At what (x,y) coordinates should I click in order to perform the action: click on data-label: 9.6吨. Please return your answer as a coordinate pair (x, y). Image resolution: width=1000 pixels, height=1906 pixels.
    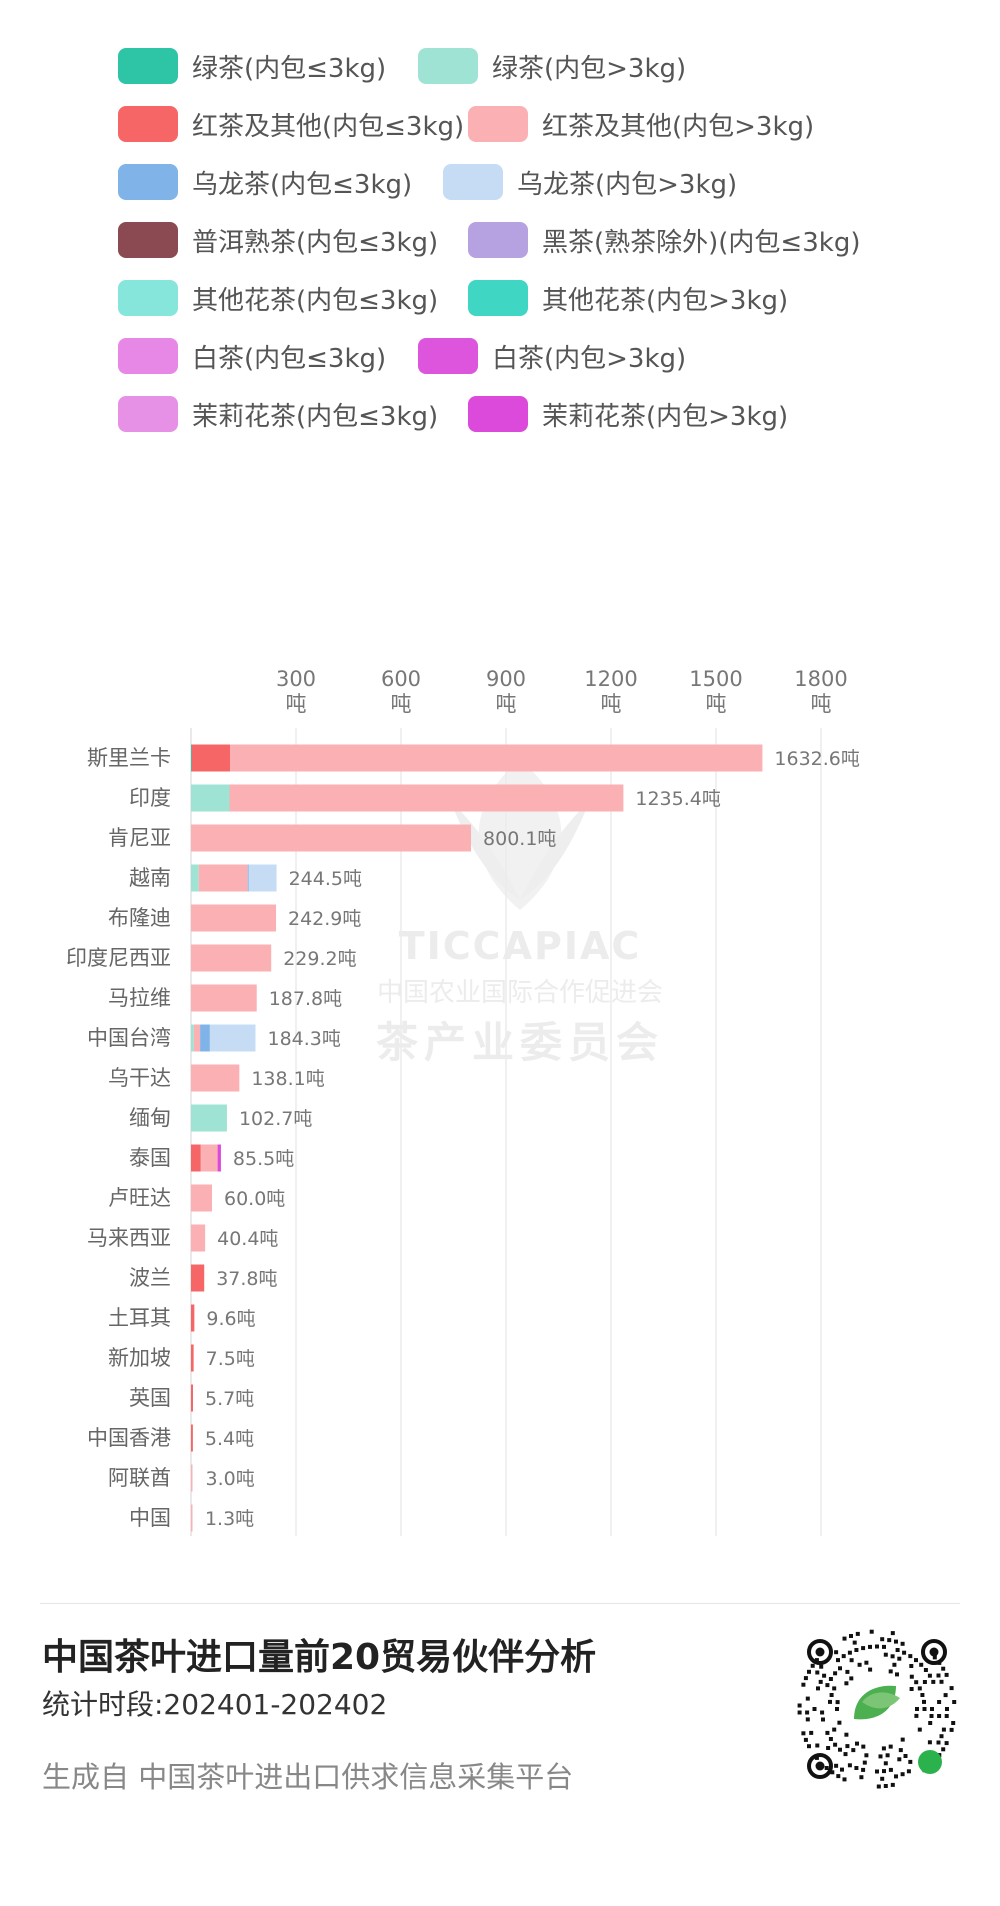
    Looking at the image, I should click on (230, 1319).